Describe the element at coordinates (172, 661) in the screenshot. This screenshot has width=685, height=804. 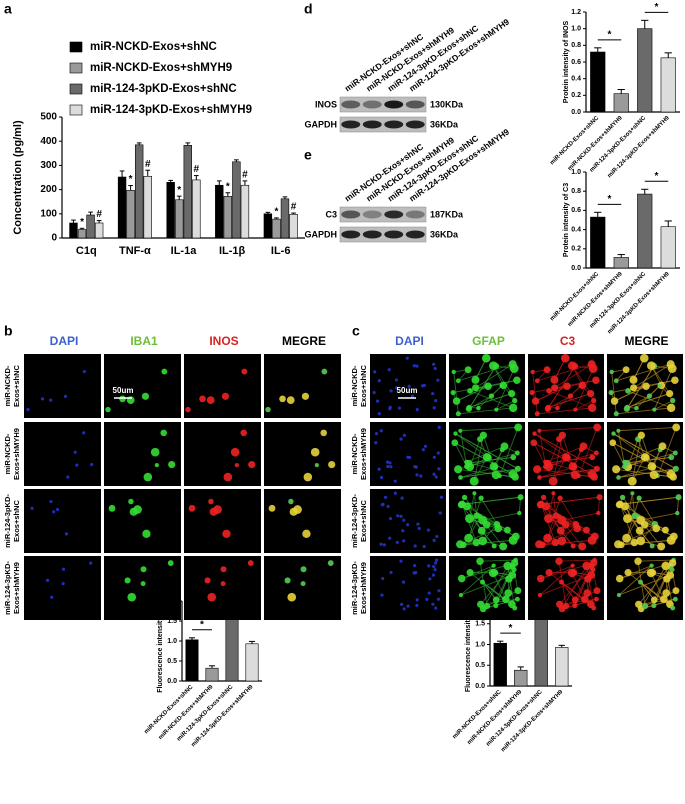
I see `y-tick-label: 0.5` at that location.